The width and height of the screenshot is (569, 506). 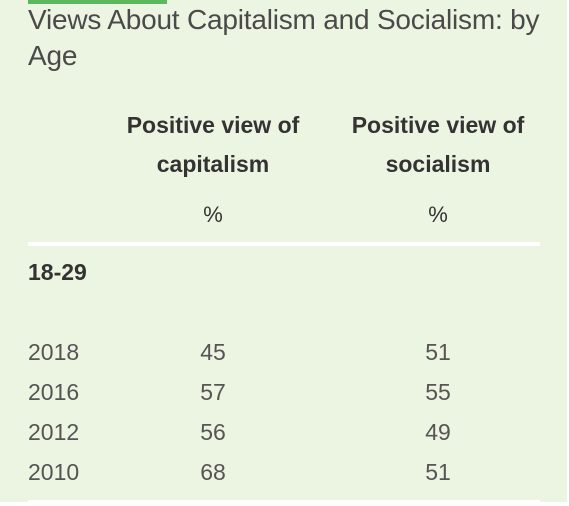 What do you see at coordinates (438, 214) in the screenshot?
I see `column-unit-socialism: %` at bounding box center [438, 214].